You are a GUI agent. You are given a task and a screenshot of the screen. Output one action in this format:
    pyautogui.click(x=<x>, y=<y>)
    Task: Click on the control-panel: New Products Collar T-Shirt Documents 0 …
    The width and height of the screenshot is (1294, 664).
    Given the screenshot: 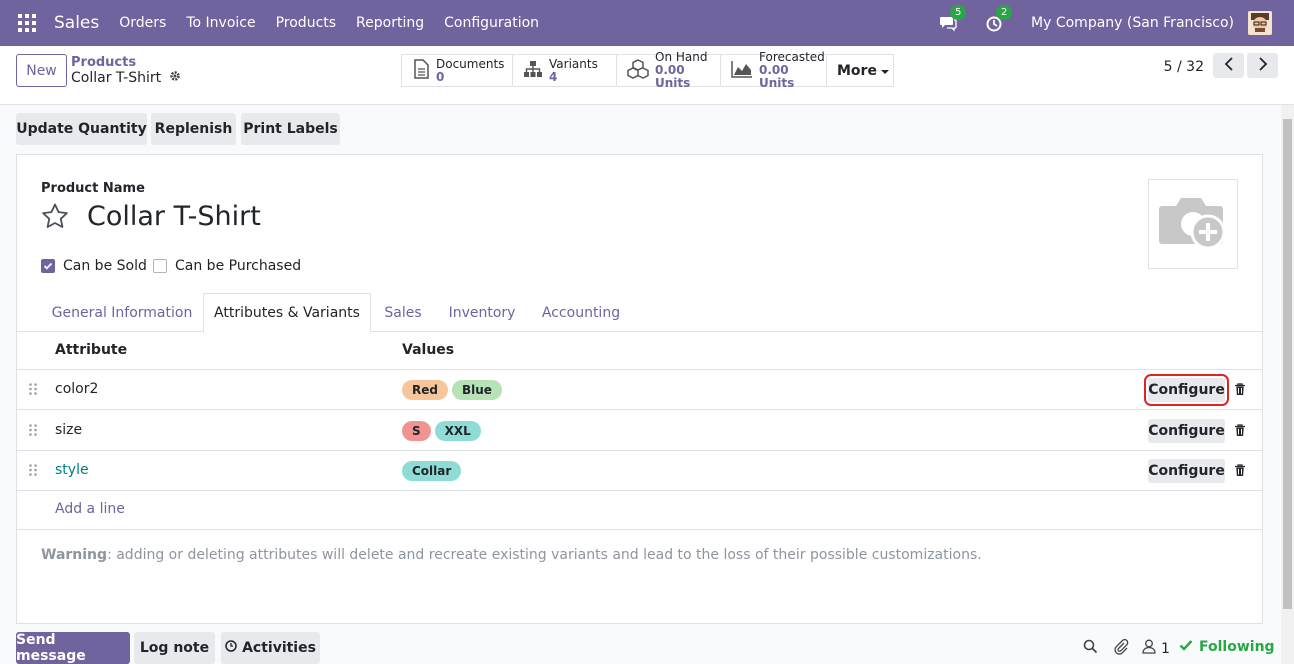 What is the action you would take?
    pyautogui.click(x=647, y=75)
    